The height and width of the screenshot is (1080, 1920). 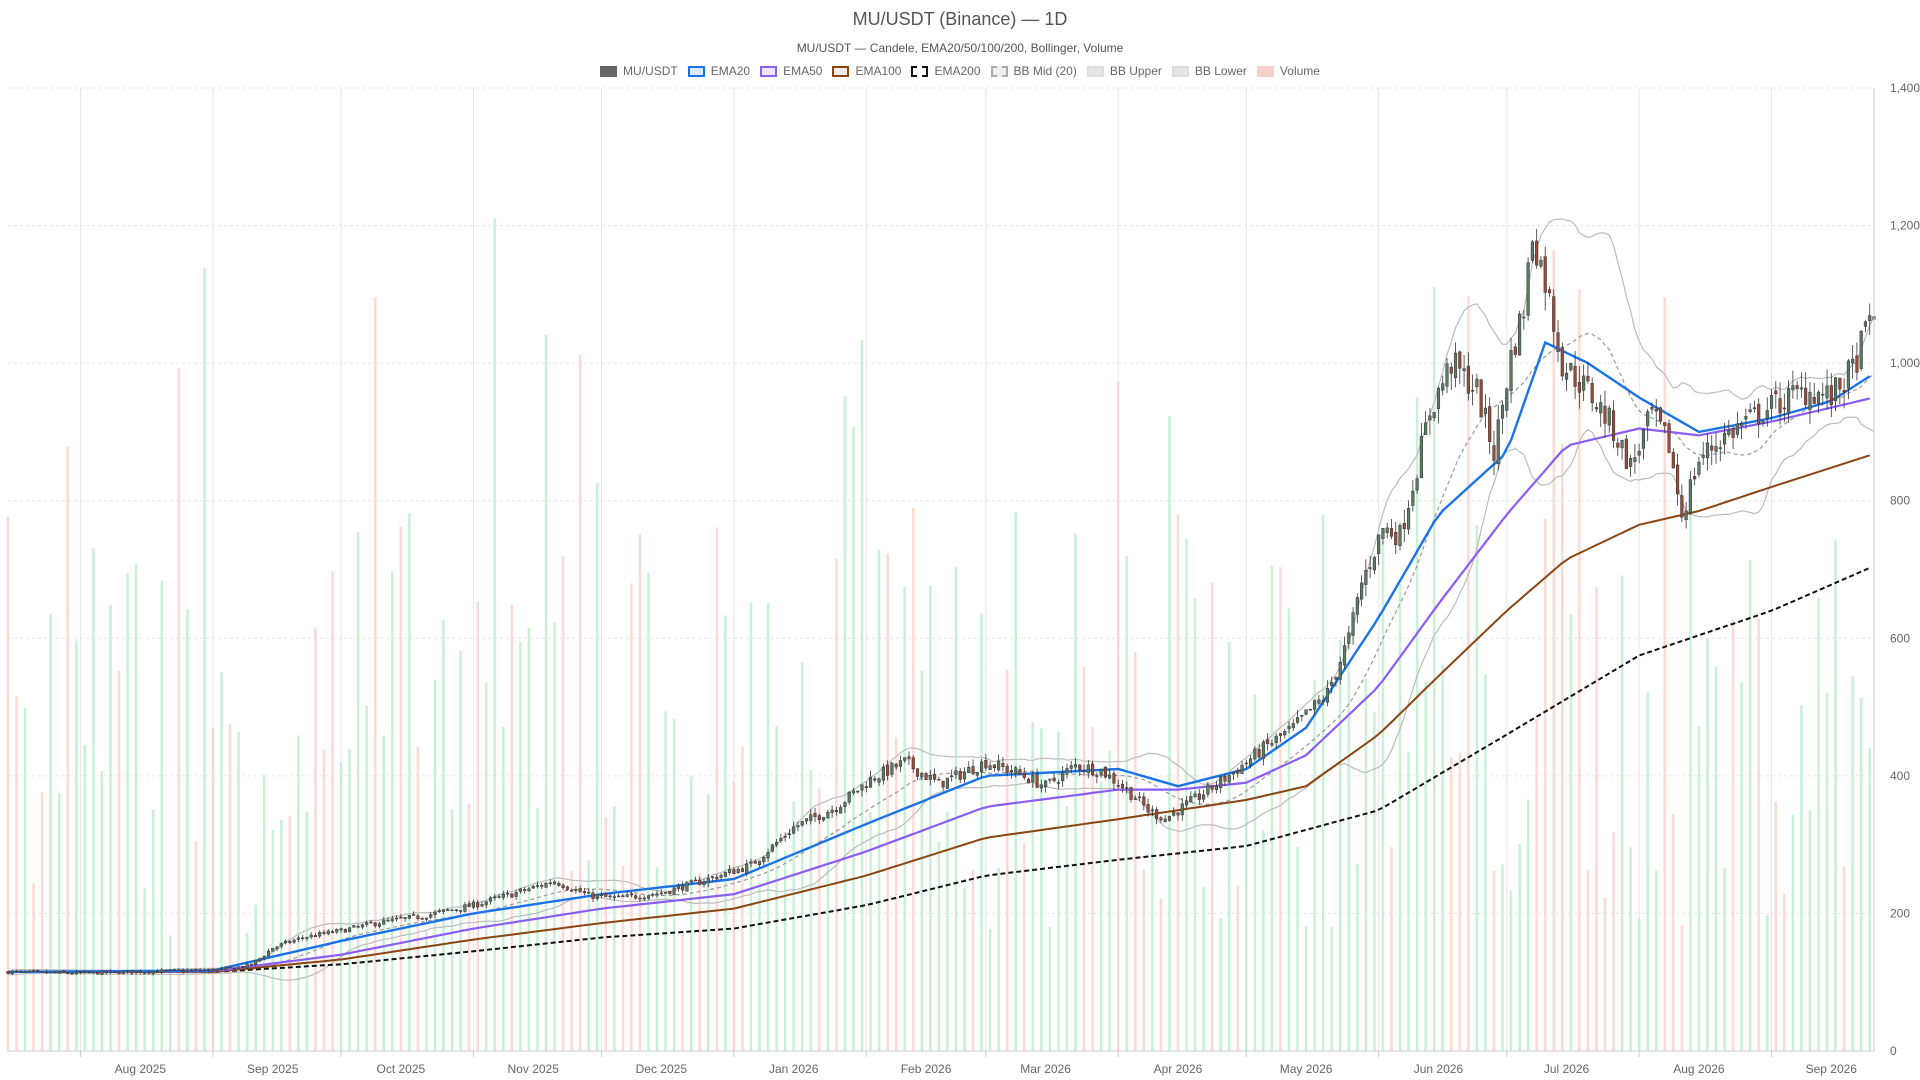 I want to click on legend-item-ema200: EMA200, so click(x=946, y=71).